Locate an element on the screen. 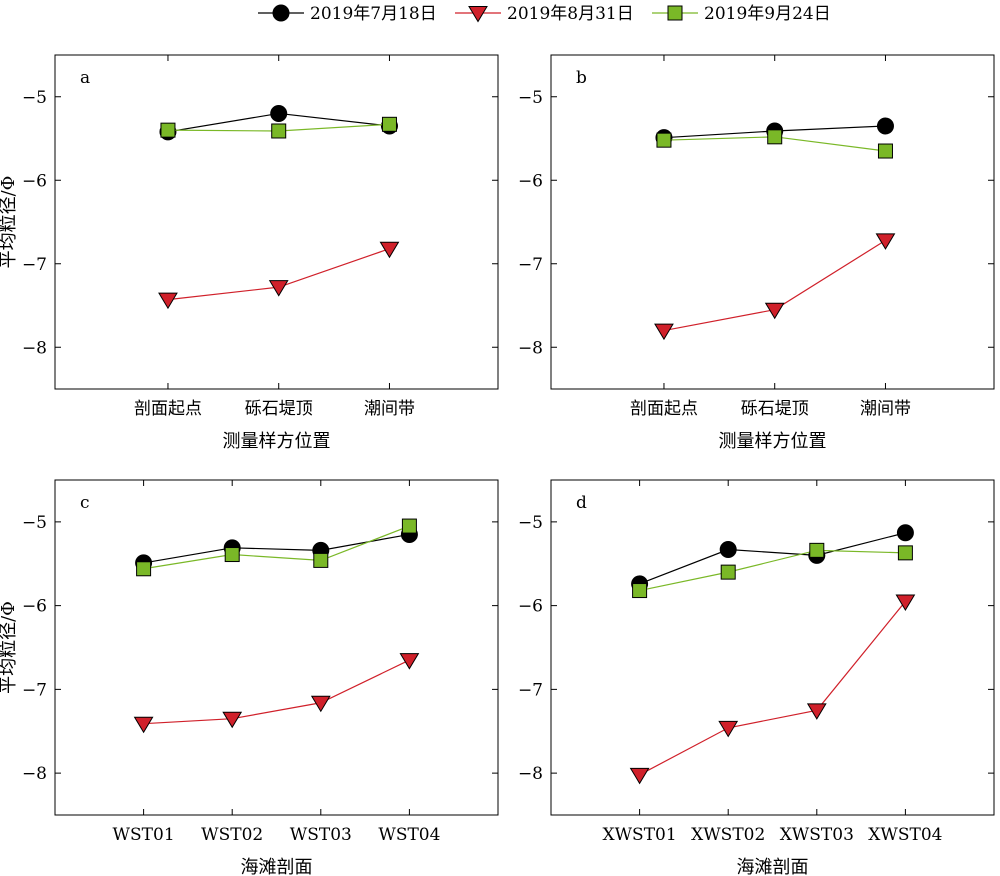  x-tick-label: WST02 is located at coordinates (232, 835).